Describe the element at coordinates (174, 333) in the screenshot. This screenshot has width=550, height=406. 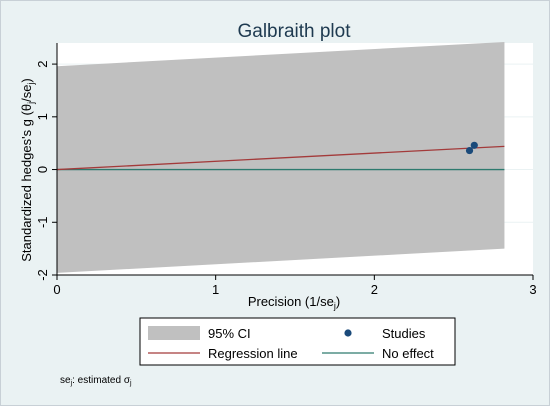
I see `legend-swatch-ci` at that location.